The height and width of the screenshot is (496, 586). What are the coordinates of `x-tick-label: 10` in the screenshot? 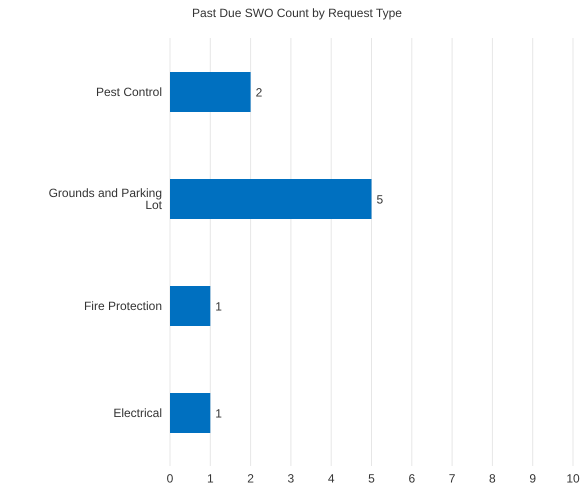 It's located at (573, 479).